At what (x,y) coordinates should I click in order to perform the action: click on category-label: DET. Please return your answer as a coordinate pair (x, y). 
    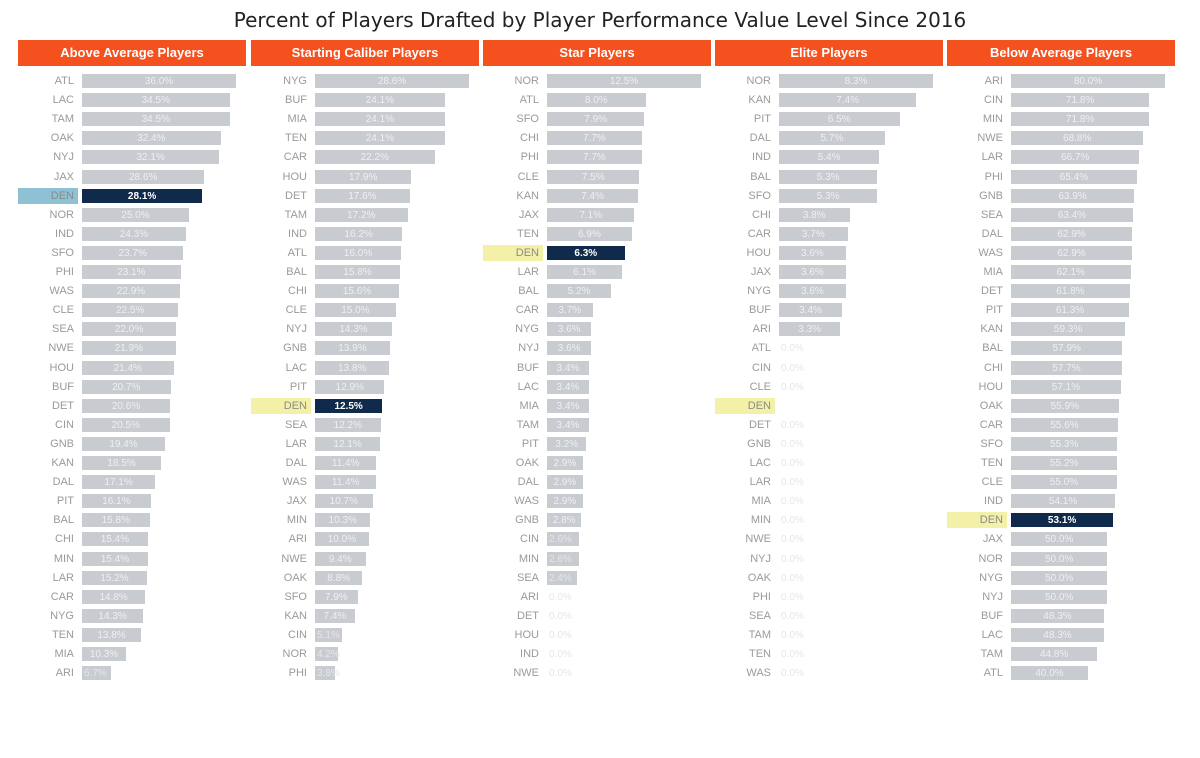
    Looking at the image, I should click on (760, 424).